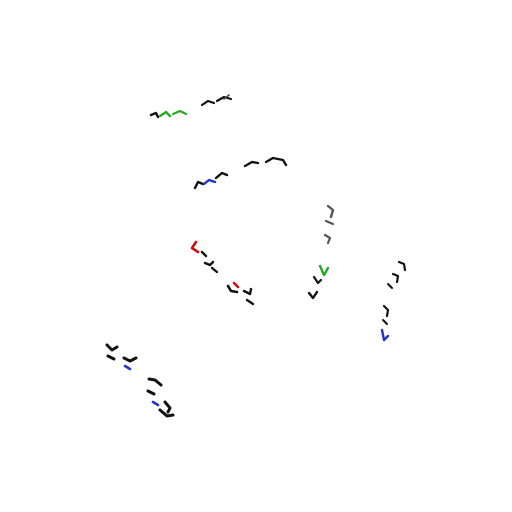  Describe the element at coordinates (222, 273) in the screenshot. I see `glyph-cluster-center-left` at that location.